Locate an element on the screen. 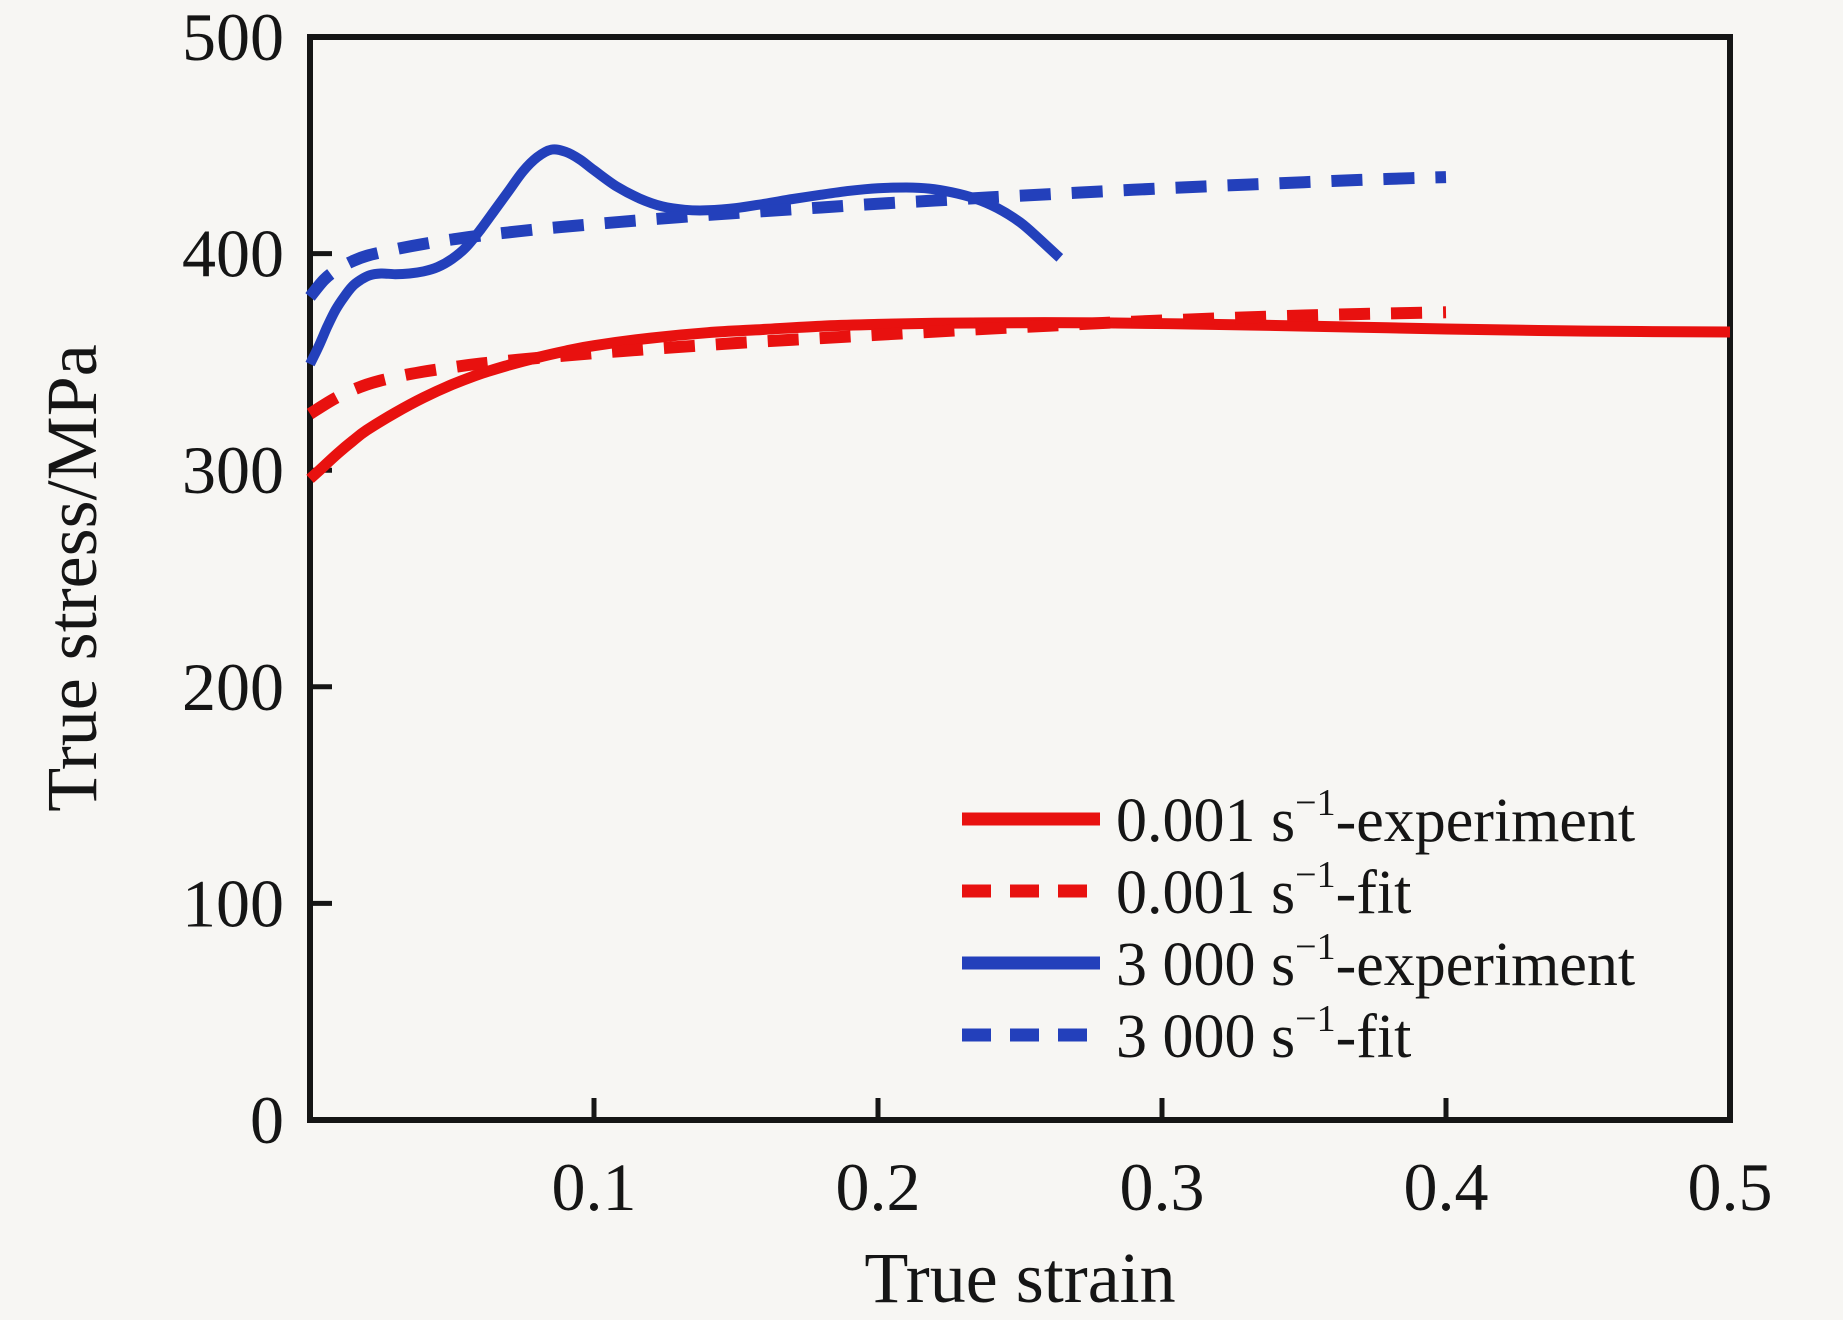 This screenshot has height=1320, width=1843. legend-item-0-001-s-experiment: 0.001 s−1-experiment is located at coordinates (1298, 818).